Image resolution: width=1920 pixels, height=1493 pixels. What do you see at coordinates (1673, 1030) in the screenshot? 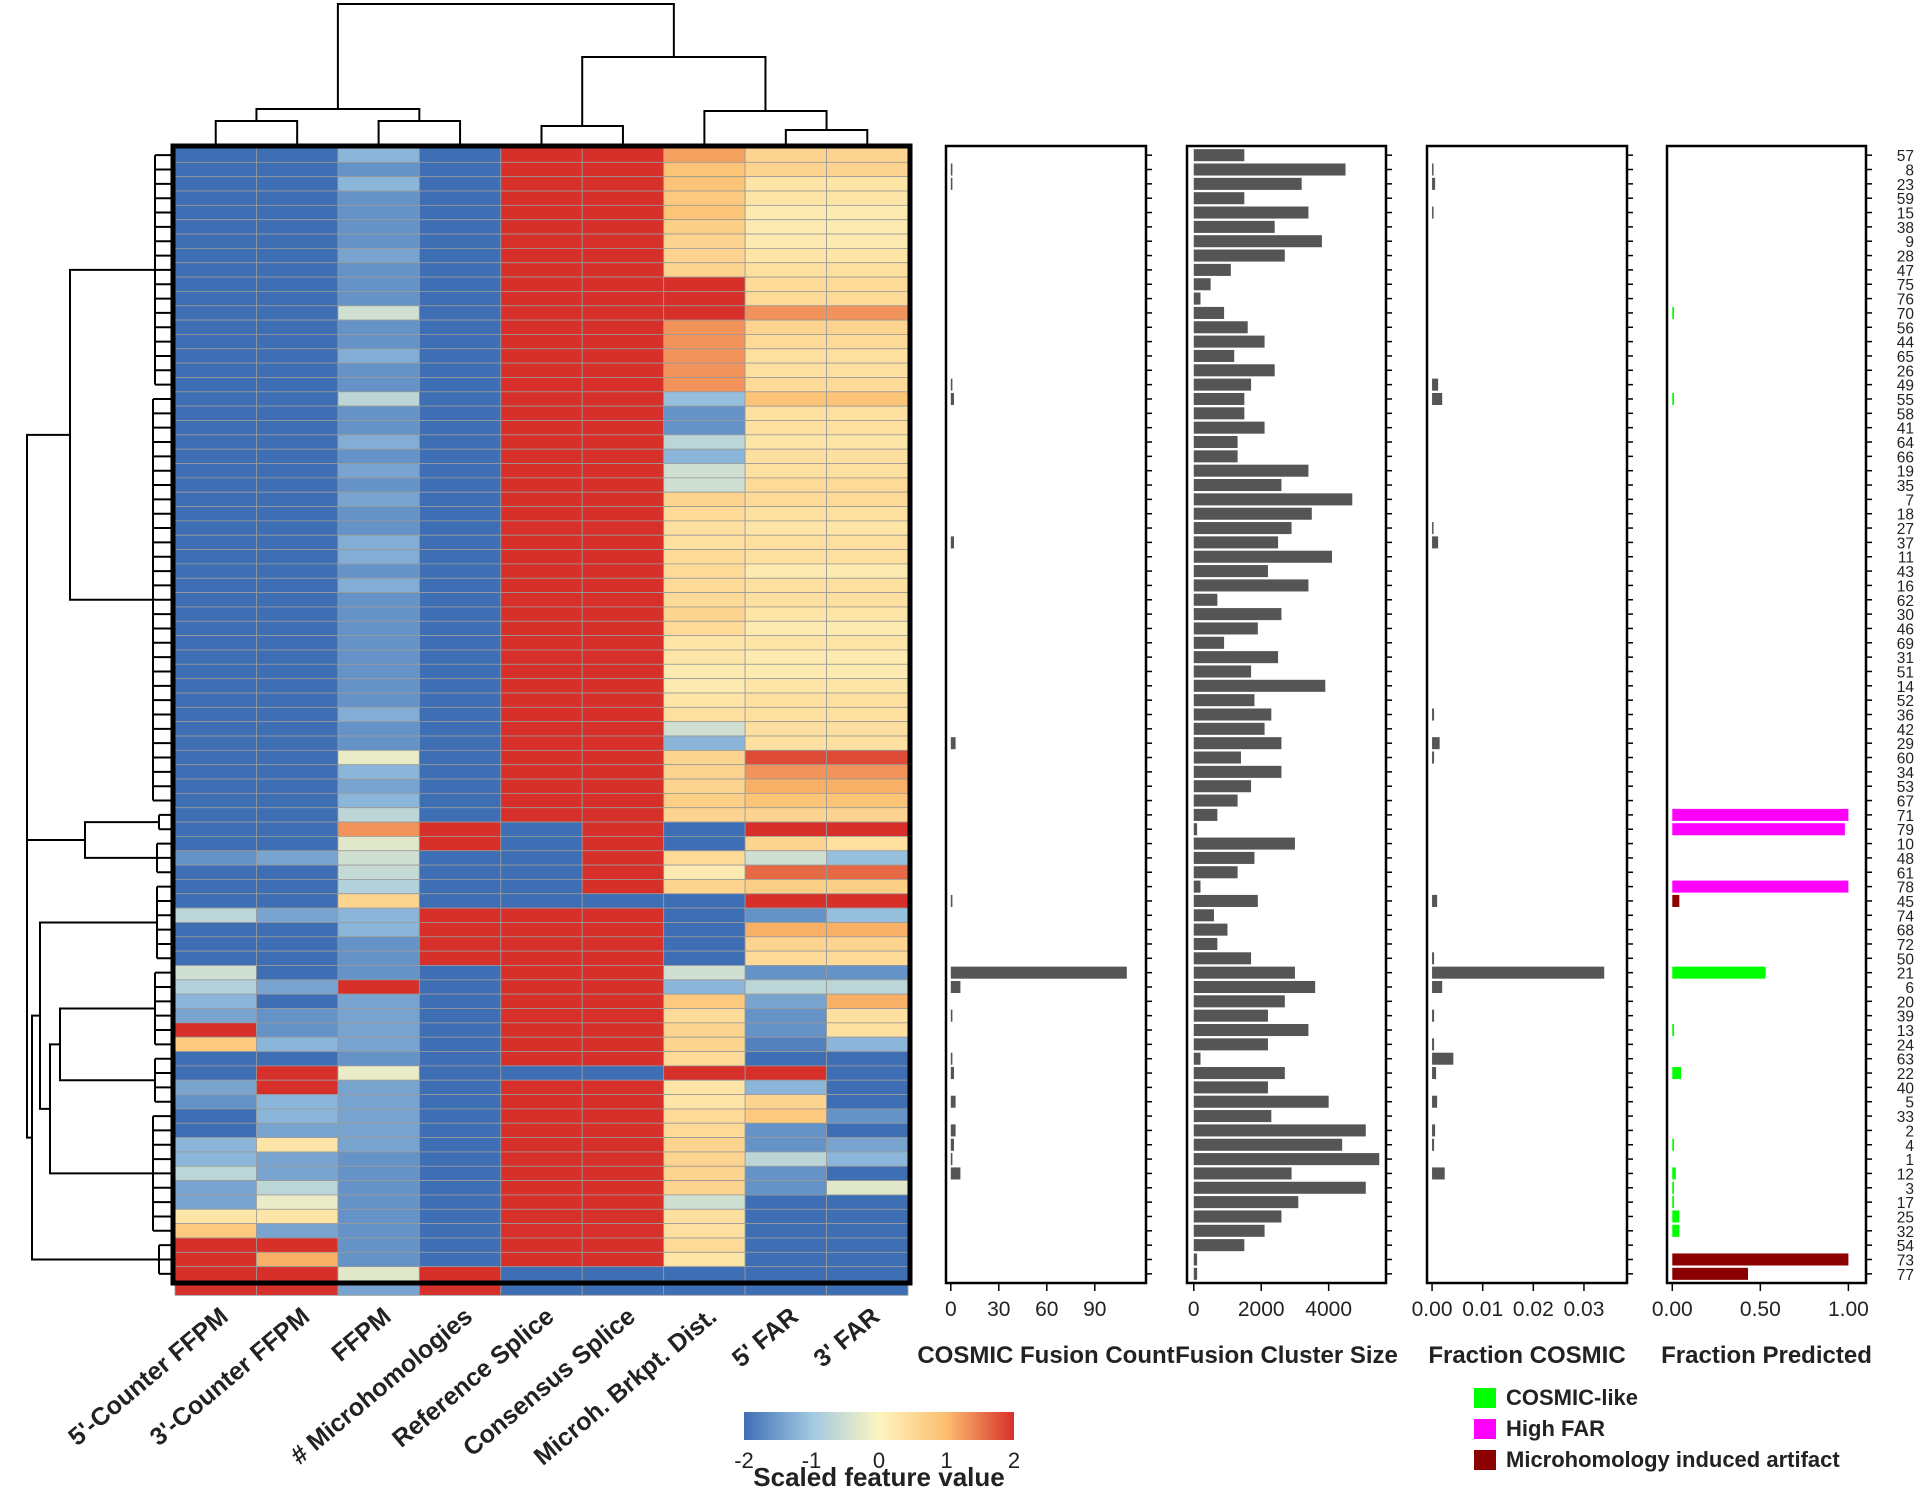
I see `bar-cosmic-like` at bounding box center [1673, 1030].